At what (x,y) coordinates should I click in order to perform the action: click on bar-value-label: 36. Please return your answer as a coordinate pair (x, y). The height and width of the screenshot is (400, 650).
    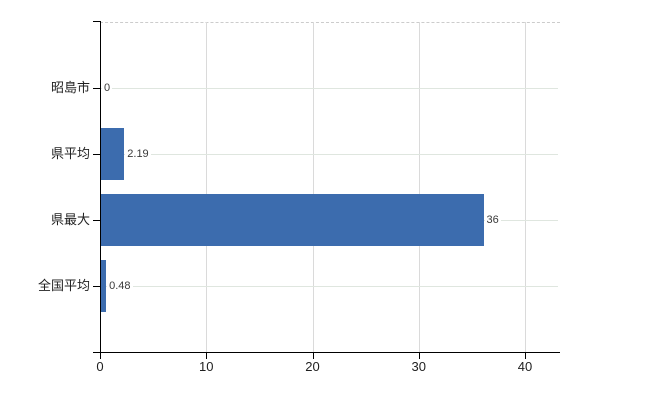
    Looking at the image, I should click on (492, 220).